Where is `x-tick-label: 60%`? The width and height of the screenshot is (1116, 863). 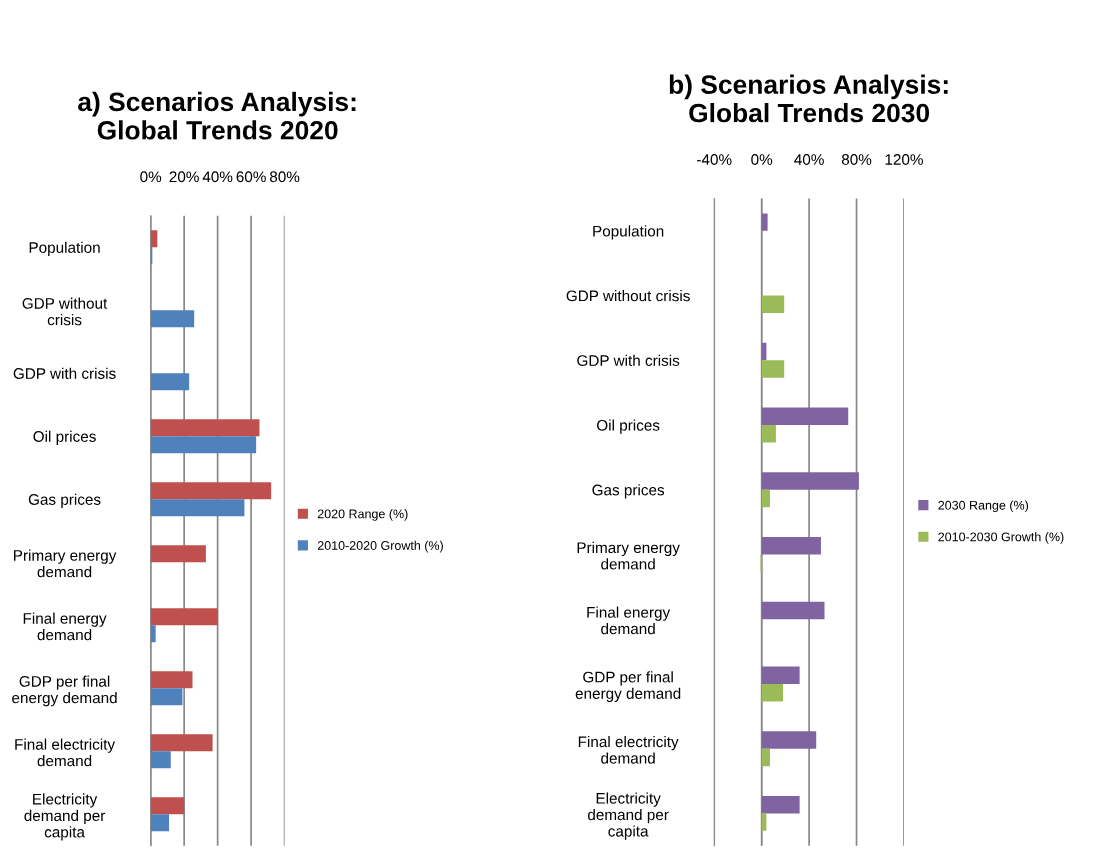 x-tick-label: 60% is located at coordinates (251, 177).